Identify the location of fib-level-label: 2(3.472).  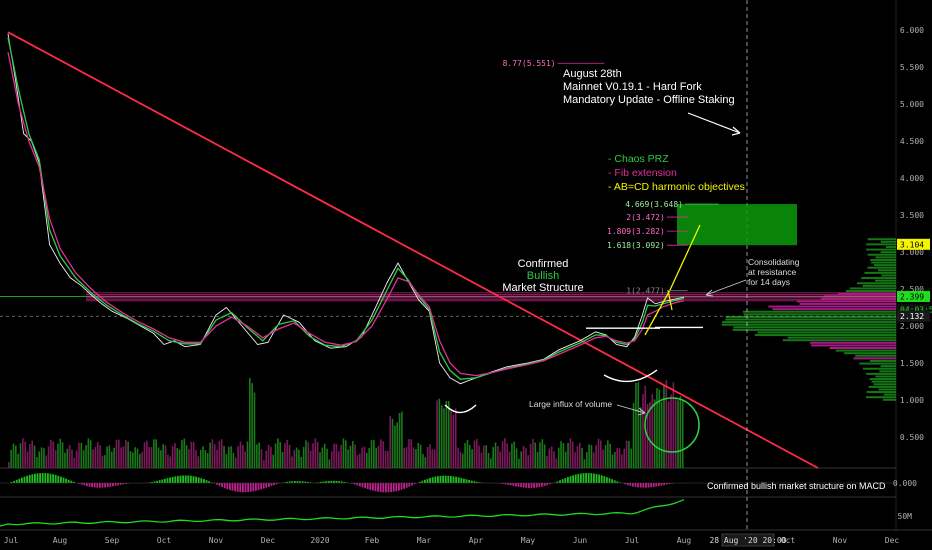
(645, 217).